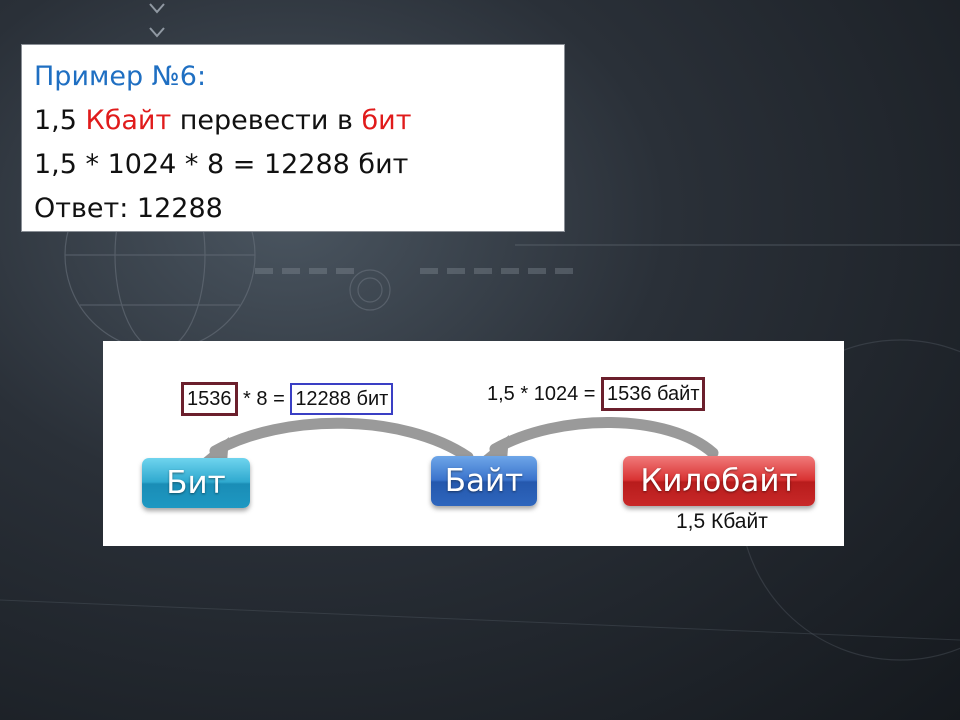 The height and width of the screenshot is (720, 960). Describe the element at coordinates (128, 120) in the screenshot. I see `task-unit-from: Кбайт` at that location.